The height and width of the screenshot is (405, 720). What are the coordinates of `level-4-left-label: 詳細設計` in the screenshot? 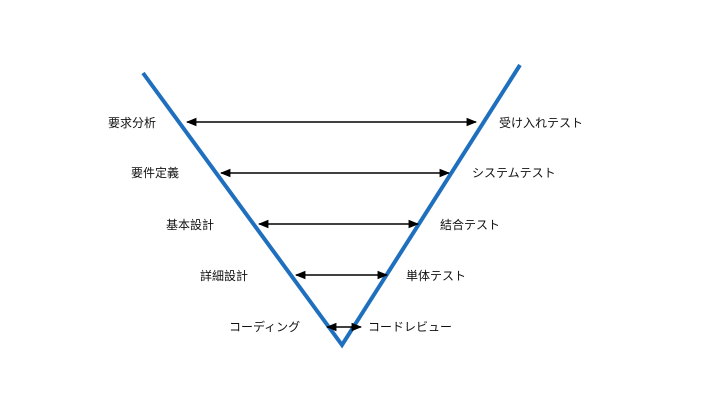 It's located at (224, 276).